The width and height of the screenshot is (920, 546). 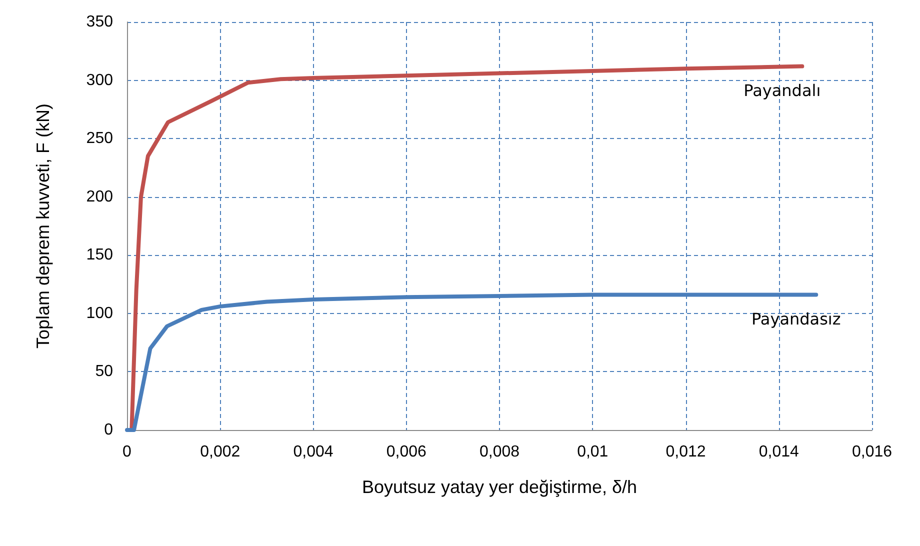 I want to click on x-tick-label: 0,004, so click(x=313, y=452).